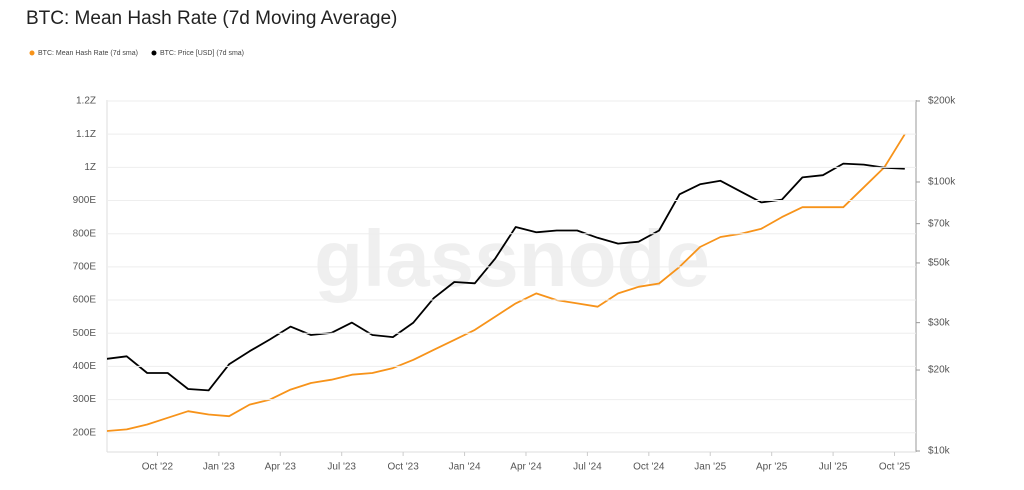  I want to click on y-tick-label: 300E, so click(85, 399).